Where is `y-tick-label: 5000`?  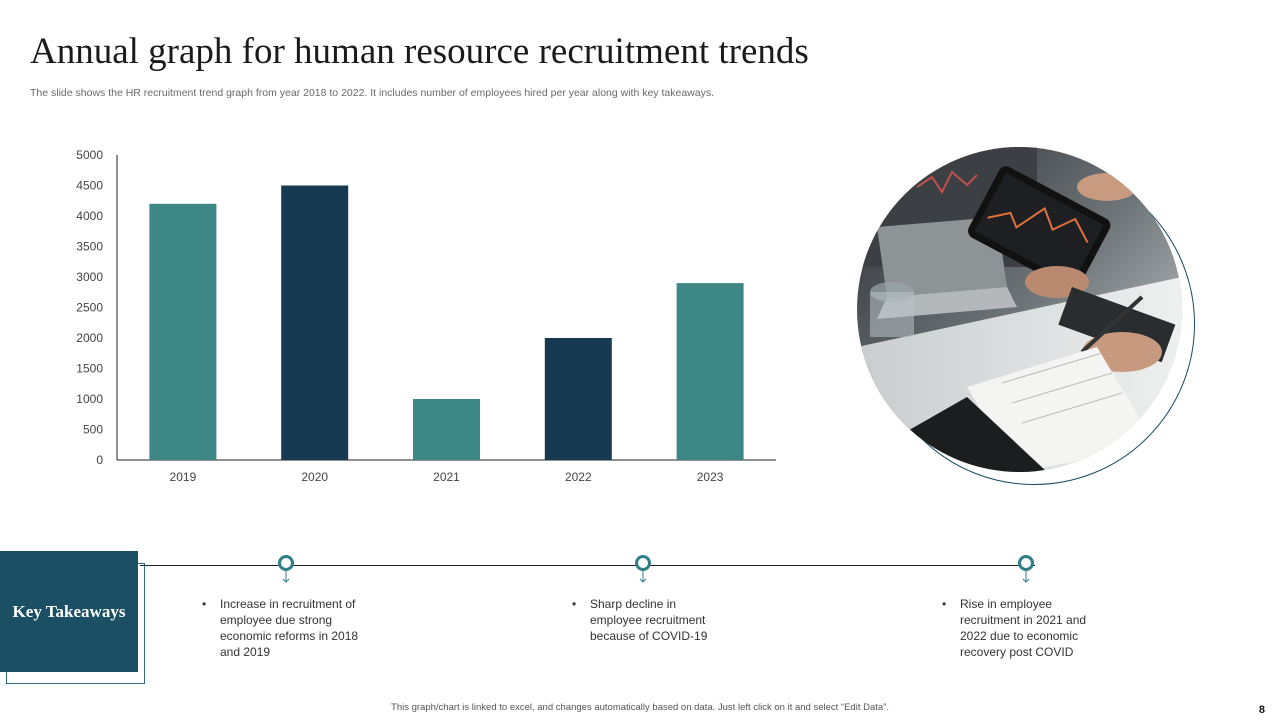 y-tick-label: 5000 is located at coordinates (89, 155).